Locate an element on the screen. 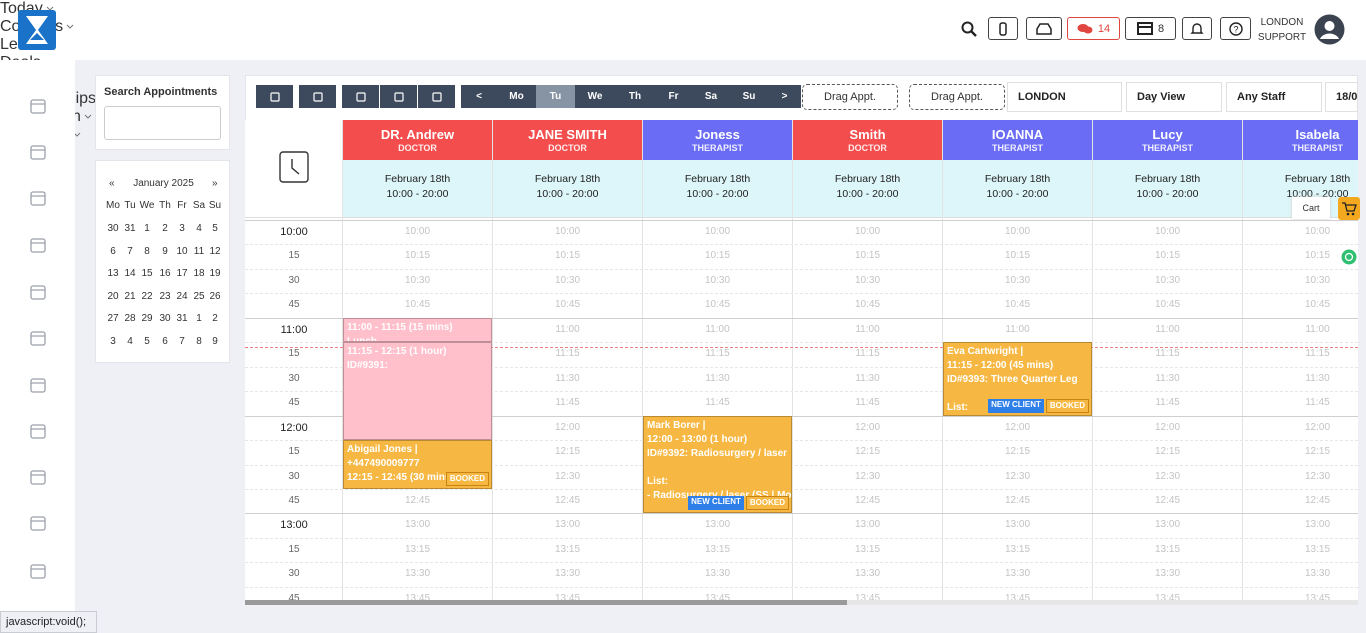 The width and height of the screenshot is (1366, 633). scrollbar-thumb is located at coordinates (546, 602).